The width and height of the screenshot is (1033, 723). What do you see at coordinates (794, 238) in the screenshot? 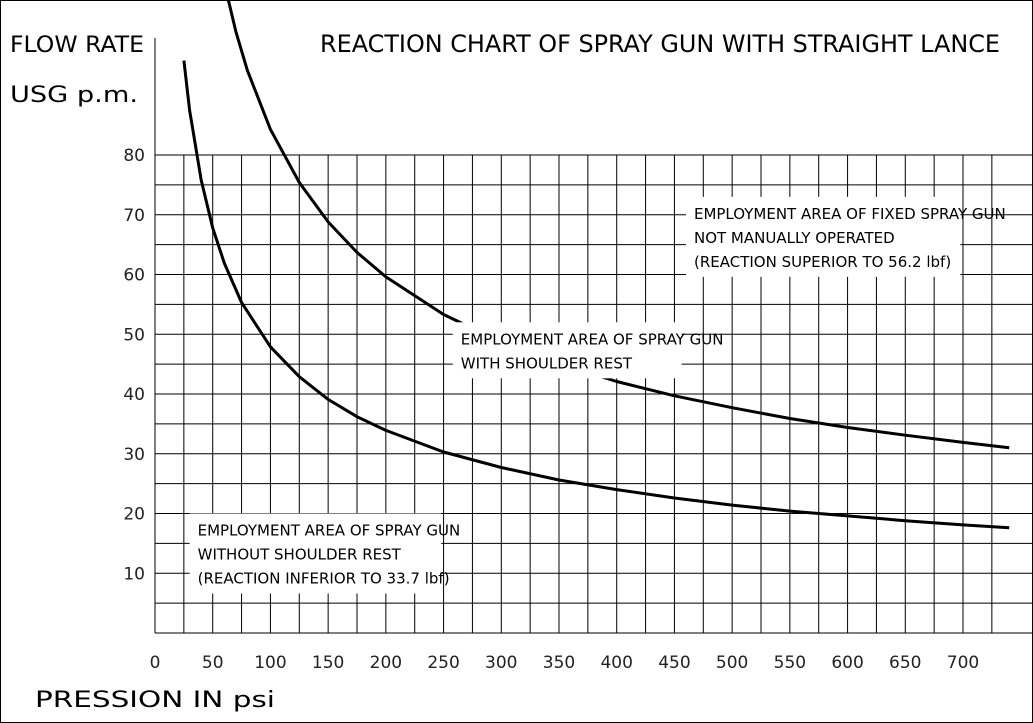
I see `annotation-text: NOT MANUALLY OPERATED` at bounding box center [794, 238].